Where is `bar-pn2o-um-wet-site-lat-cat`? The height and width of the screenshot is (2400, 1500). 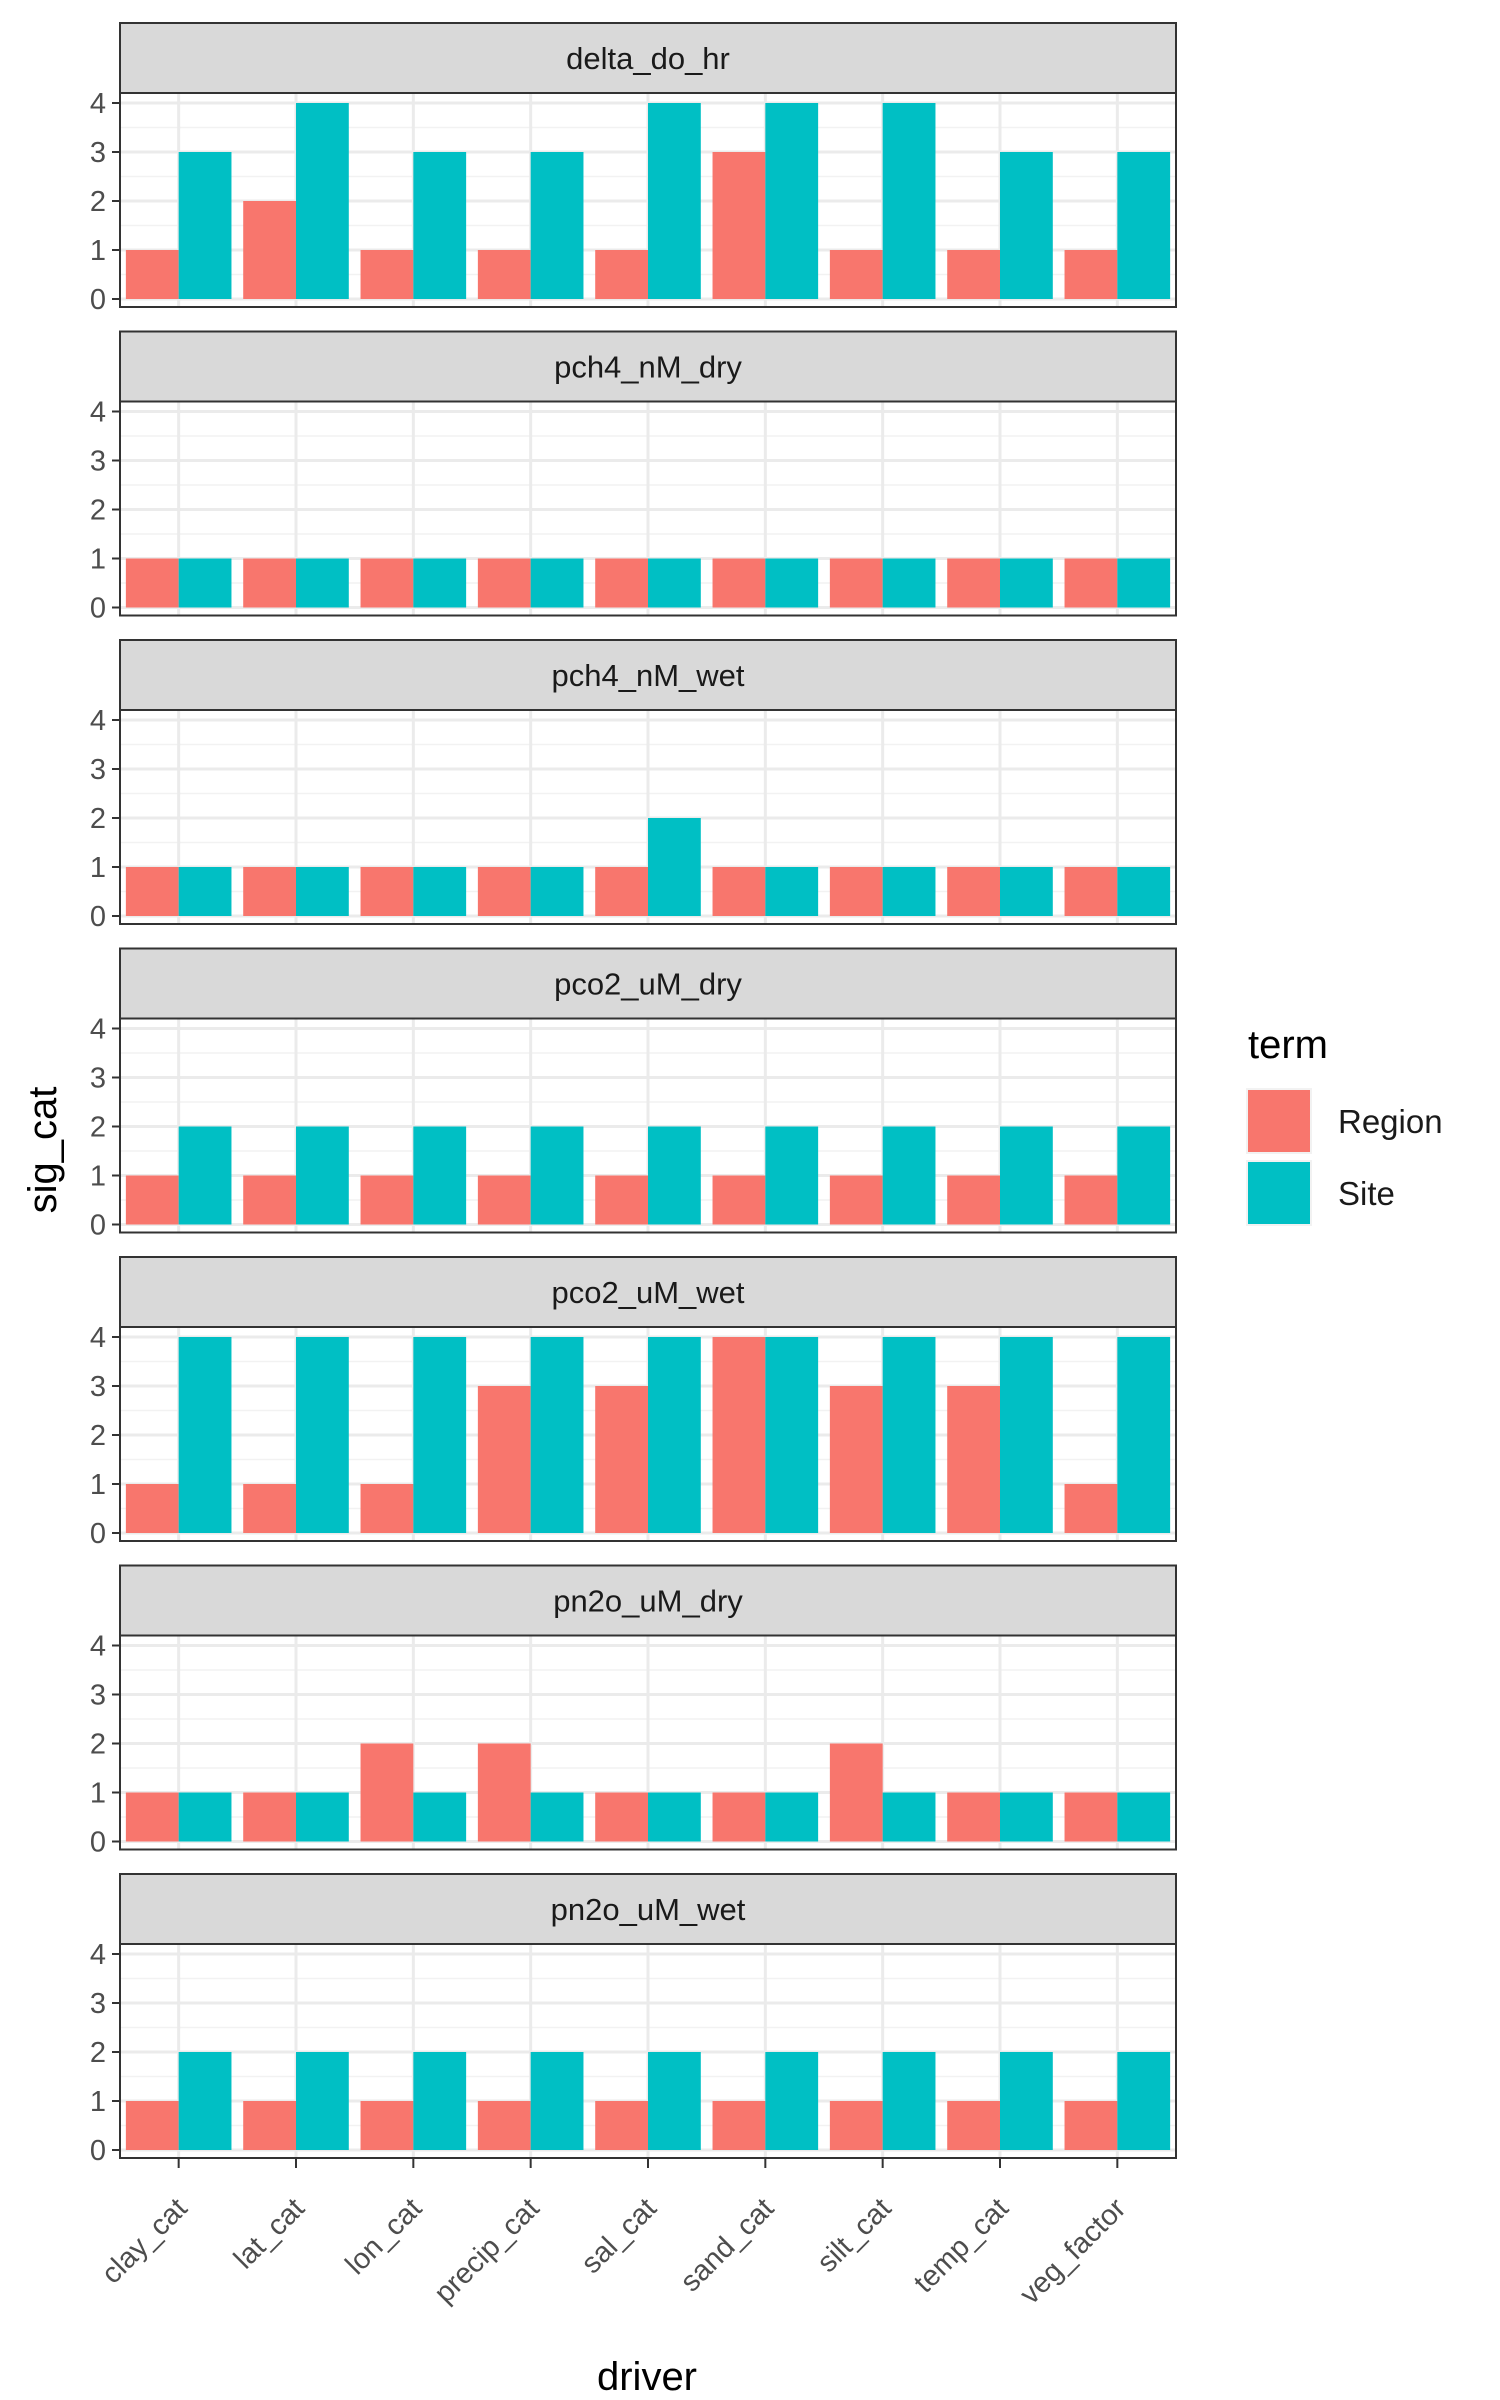
bar-pn2o-um-wet-site-lat-cat is located at coordinates (322, 2101).